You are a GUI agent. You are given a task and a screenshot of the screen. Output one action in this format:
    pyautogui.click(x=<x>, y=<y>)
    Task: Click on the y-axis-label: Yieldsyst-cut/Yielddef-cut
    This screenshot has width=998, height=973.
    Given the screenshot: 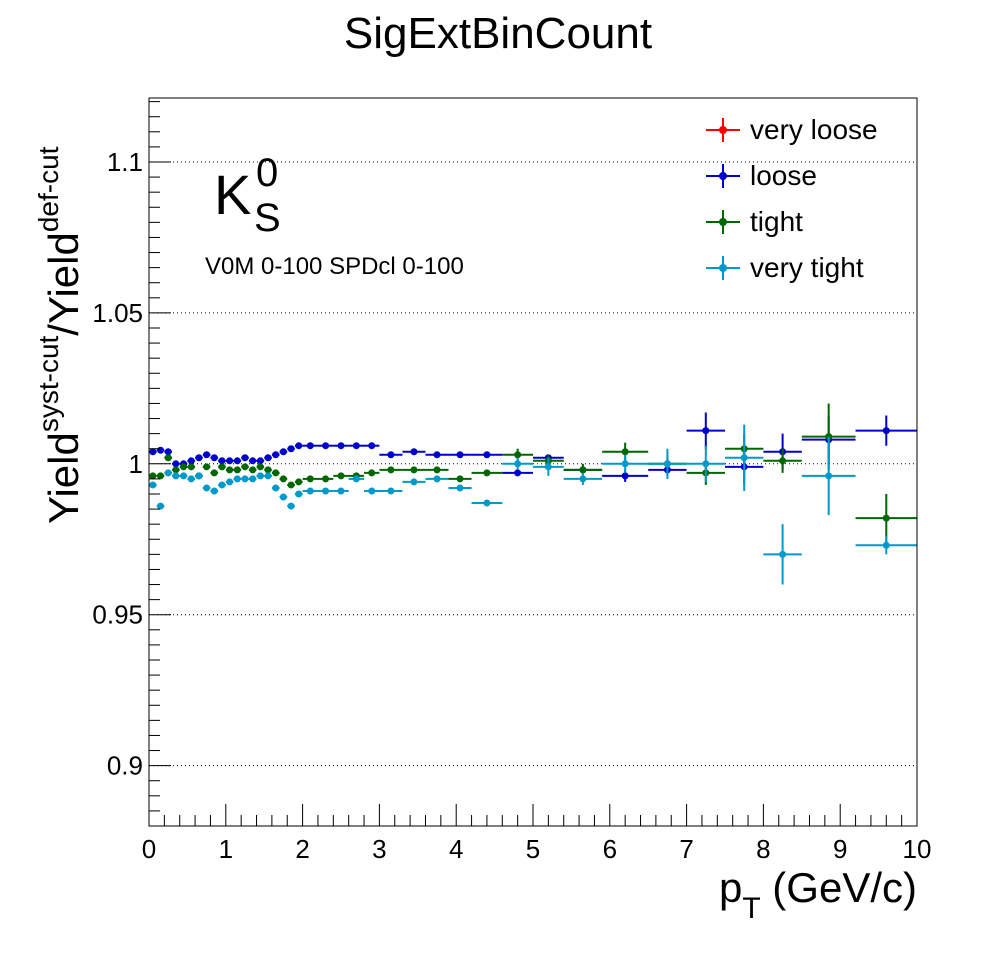 What is the action you would take?
    pyautogui.click(x=60, y=335)
    